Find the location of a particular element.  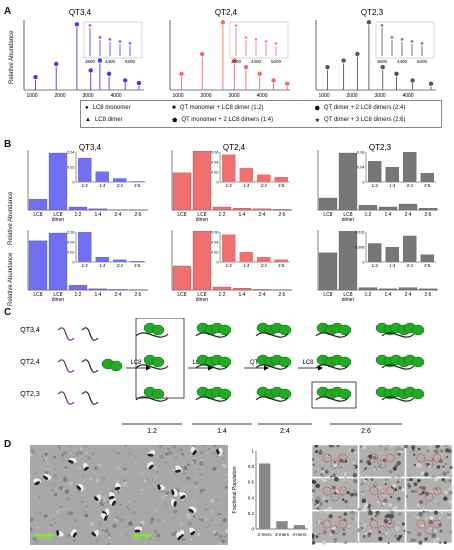

legend-text: QT dimer + 3 LC8 dimers (2:6) is located at coordinates (365, 120).